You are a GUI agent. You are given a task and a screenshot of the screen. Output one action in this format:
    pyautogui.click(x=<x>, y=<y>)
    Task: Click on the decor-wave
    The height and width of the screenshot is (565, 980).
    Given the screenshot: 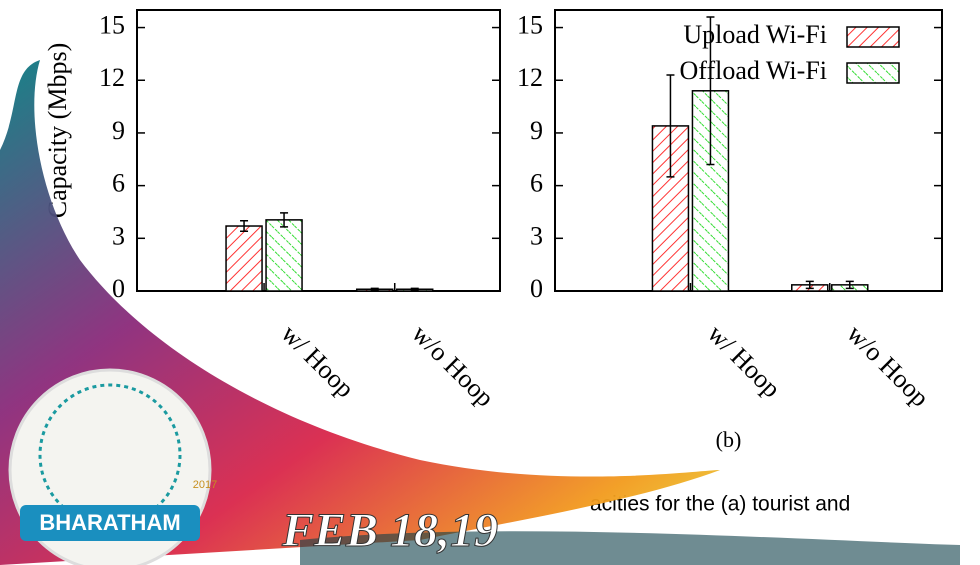 What is the action you would take?
    pyautogui.click(x=630, y=548)
    